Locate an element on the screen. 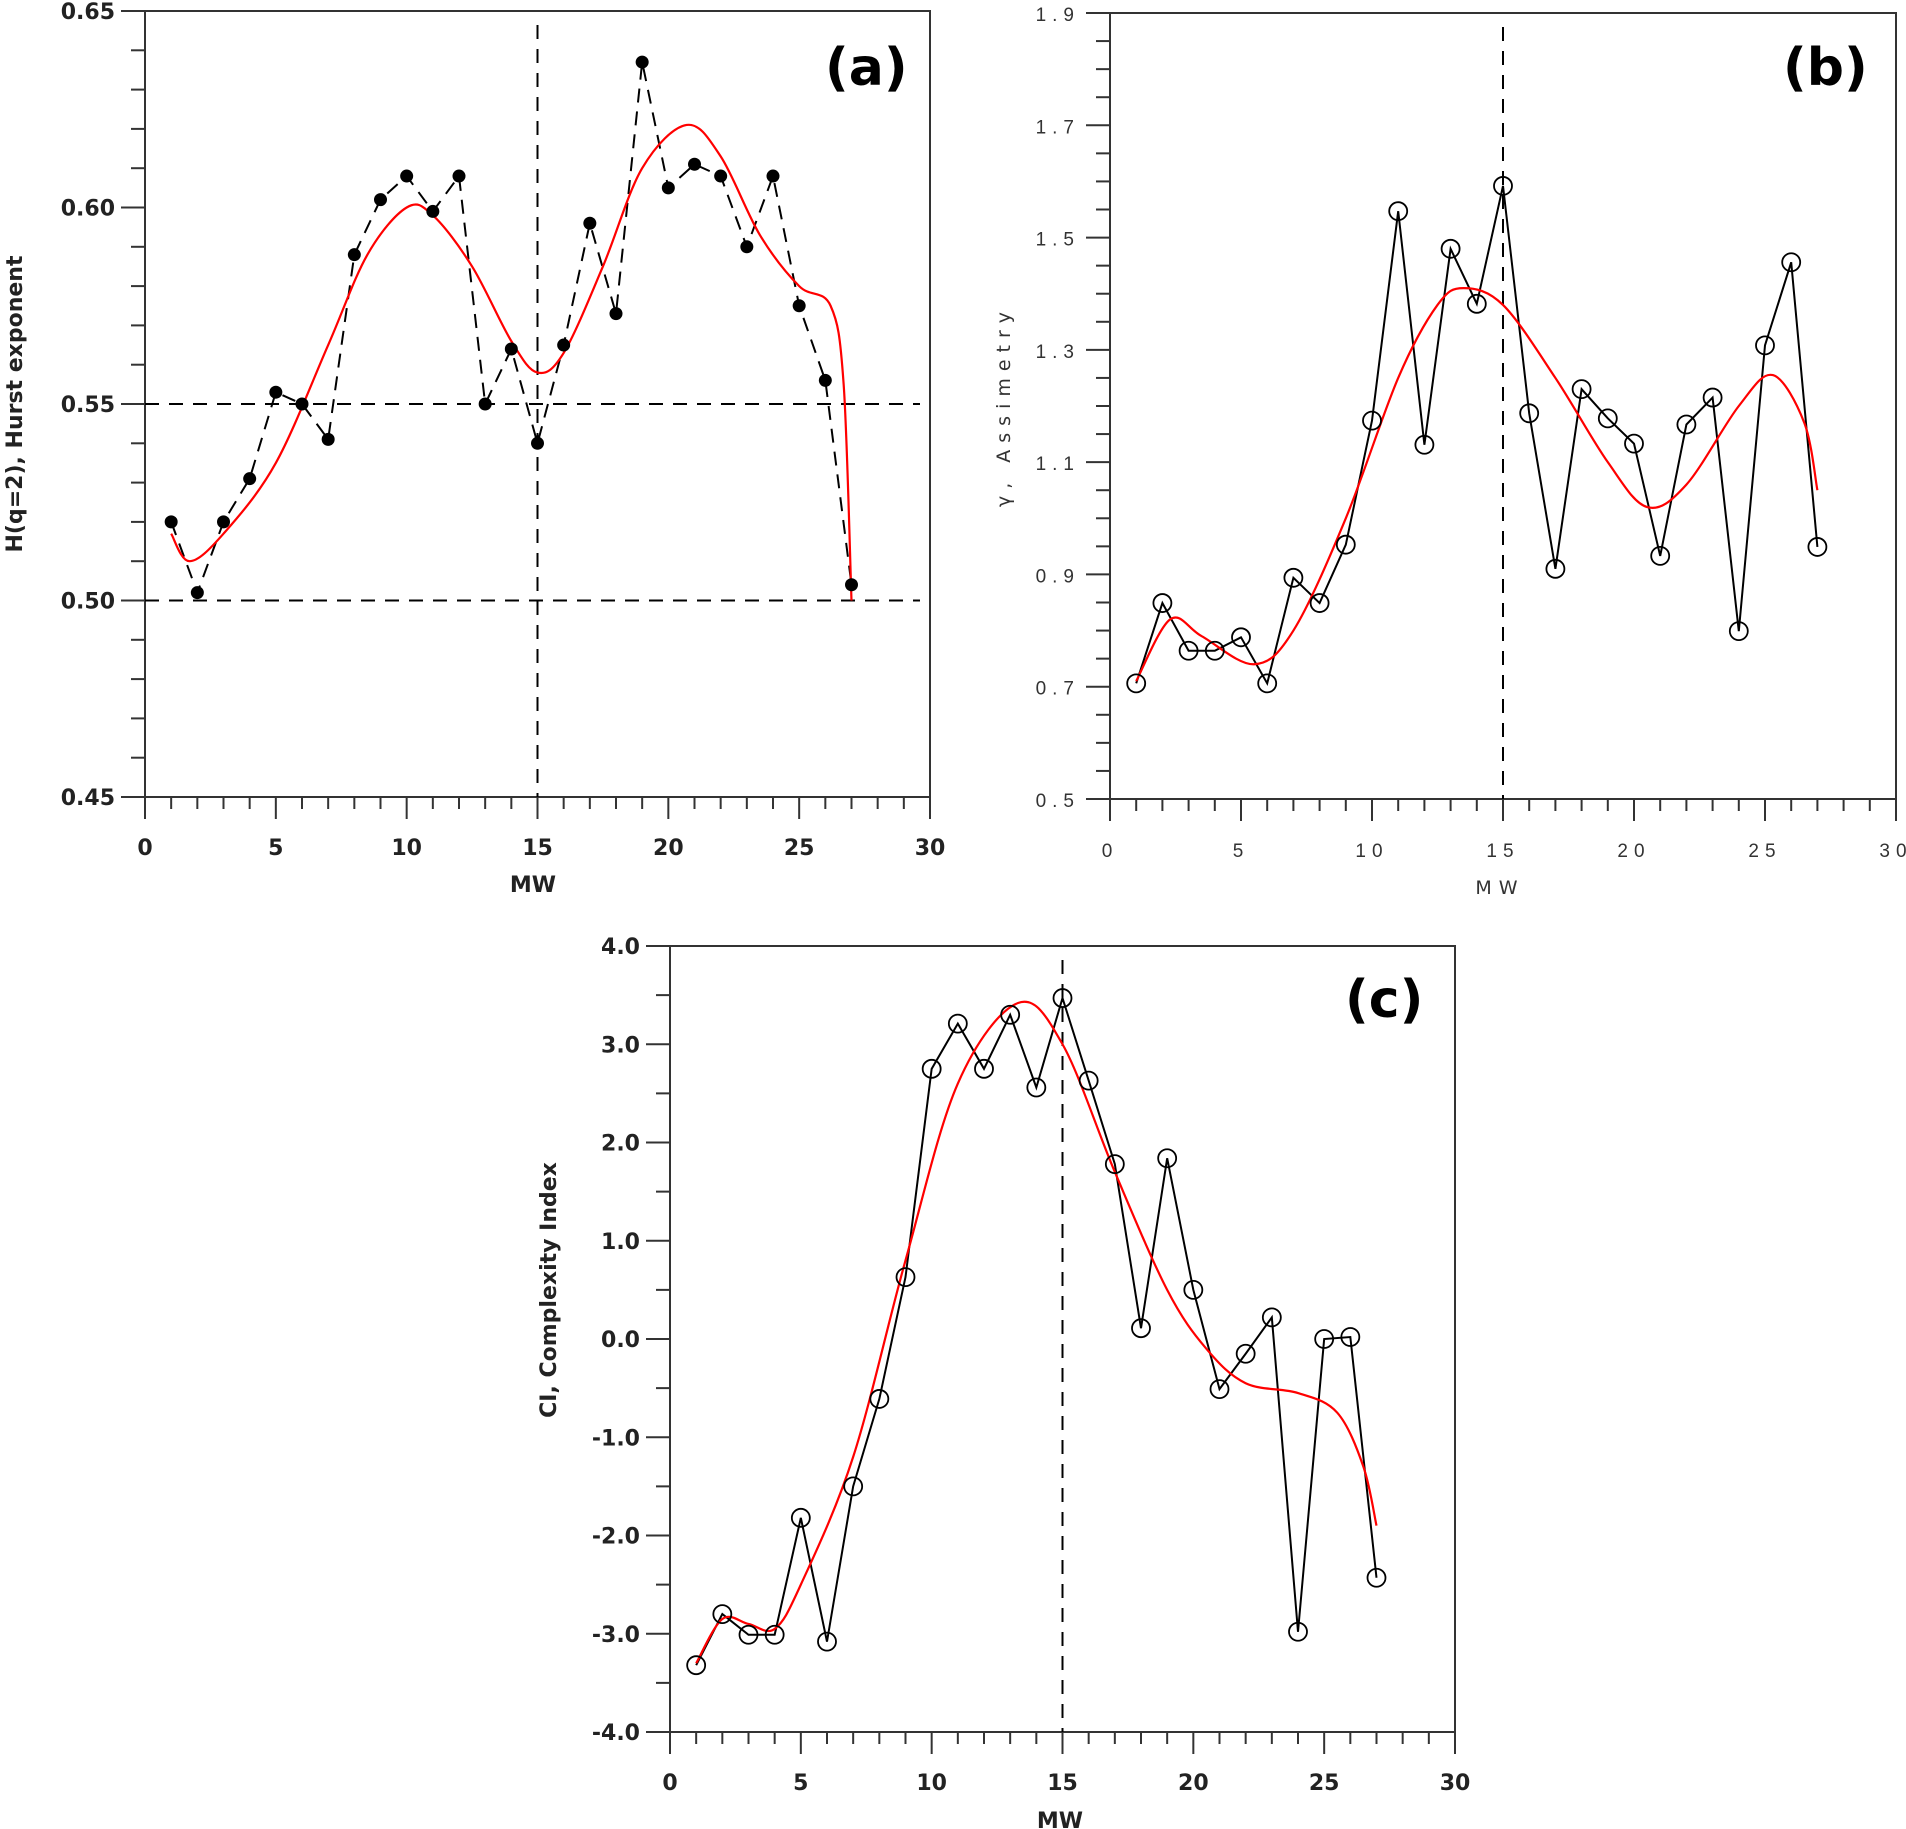 This screenshot has width=1906, height=1829. x-tick-label: 5 is located at coordinates (1241, 851).